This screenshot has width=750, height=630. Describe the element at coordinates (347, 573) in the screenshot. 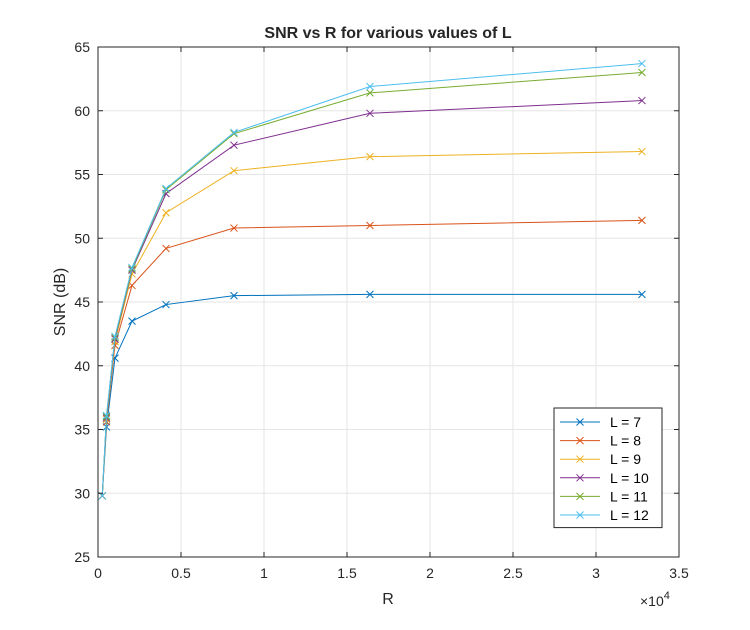

I see `x-tick-label: 1.5` at that location.